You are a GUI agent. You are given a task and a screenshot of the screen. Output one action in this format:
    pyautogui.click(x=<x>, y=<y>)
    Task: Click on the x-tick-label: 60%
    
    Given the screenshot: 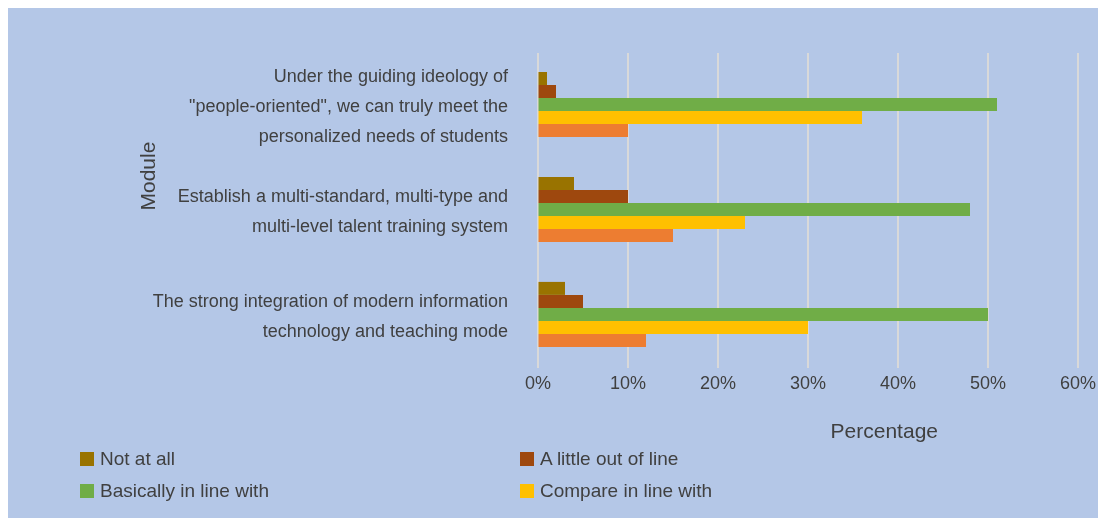 What is the action you would take?
    pyautogui.click(x=1078, y=382)
    